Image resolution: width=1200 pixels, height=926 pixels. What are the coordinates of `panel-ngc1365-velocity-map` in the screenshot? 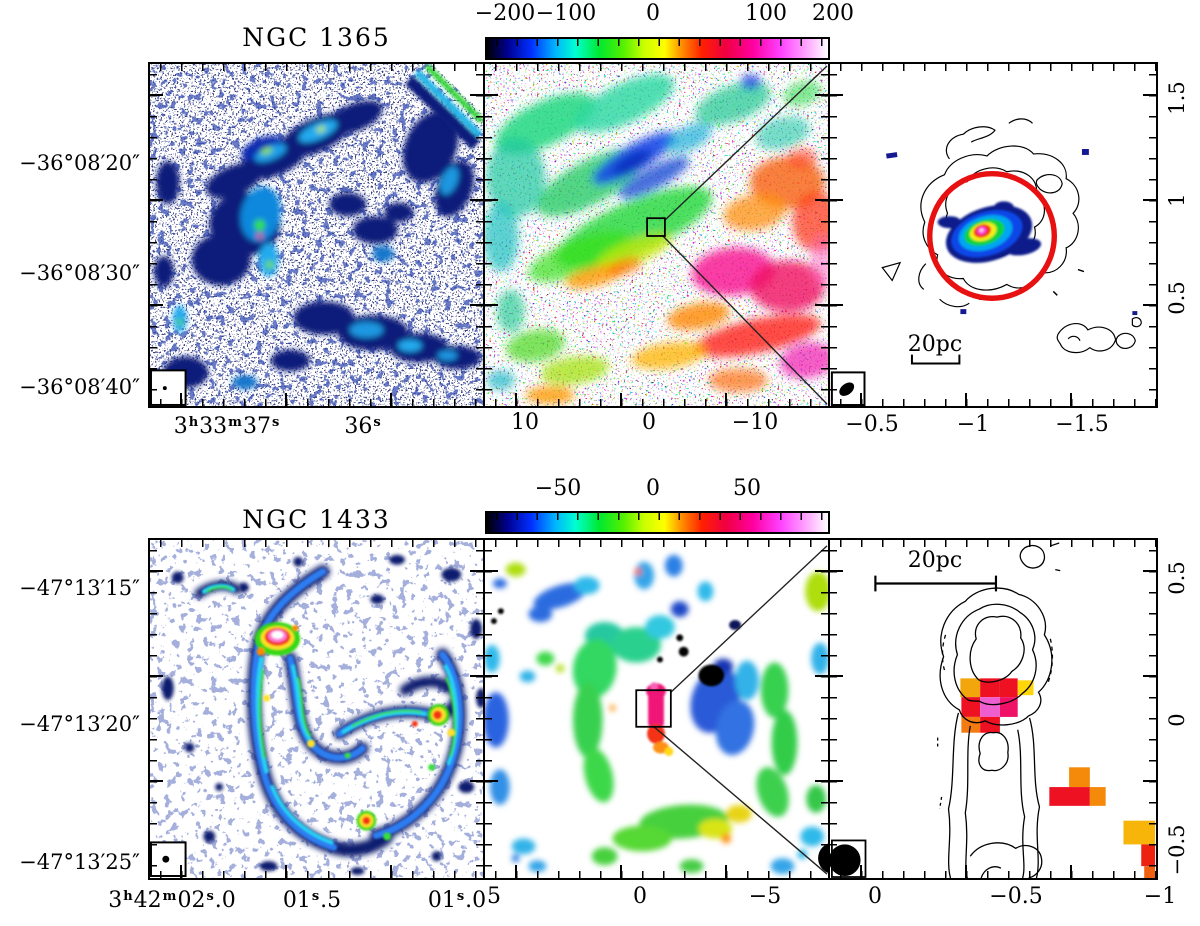 It's located at (657, 235).